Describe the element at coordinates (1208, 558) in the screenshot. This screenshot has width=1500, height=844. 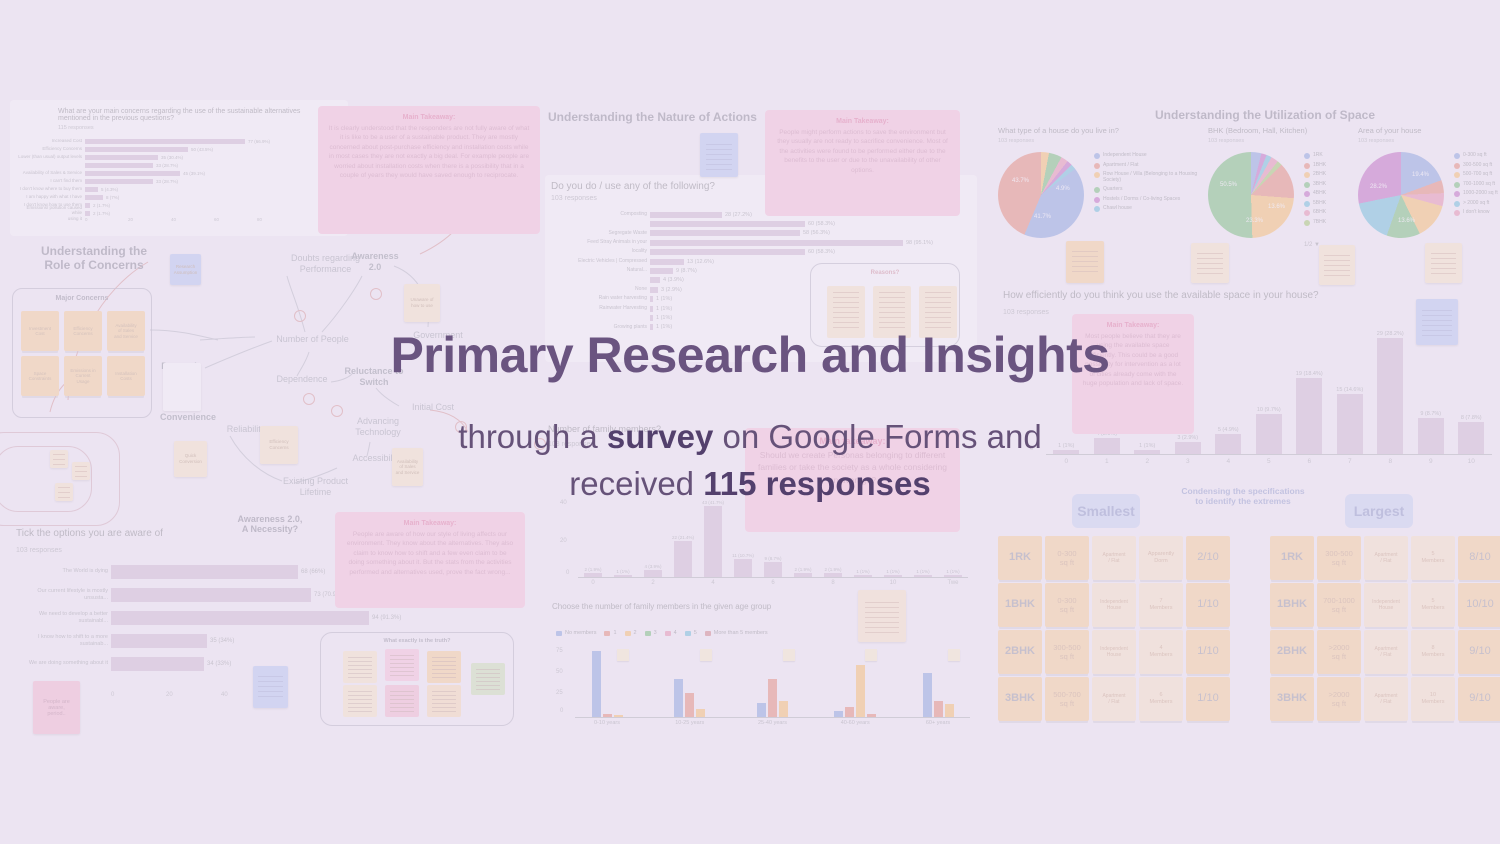
I see `table-cell: 2/10` at that location.